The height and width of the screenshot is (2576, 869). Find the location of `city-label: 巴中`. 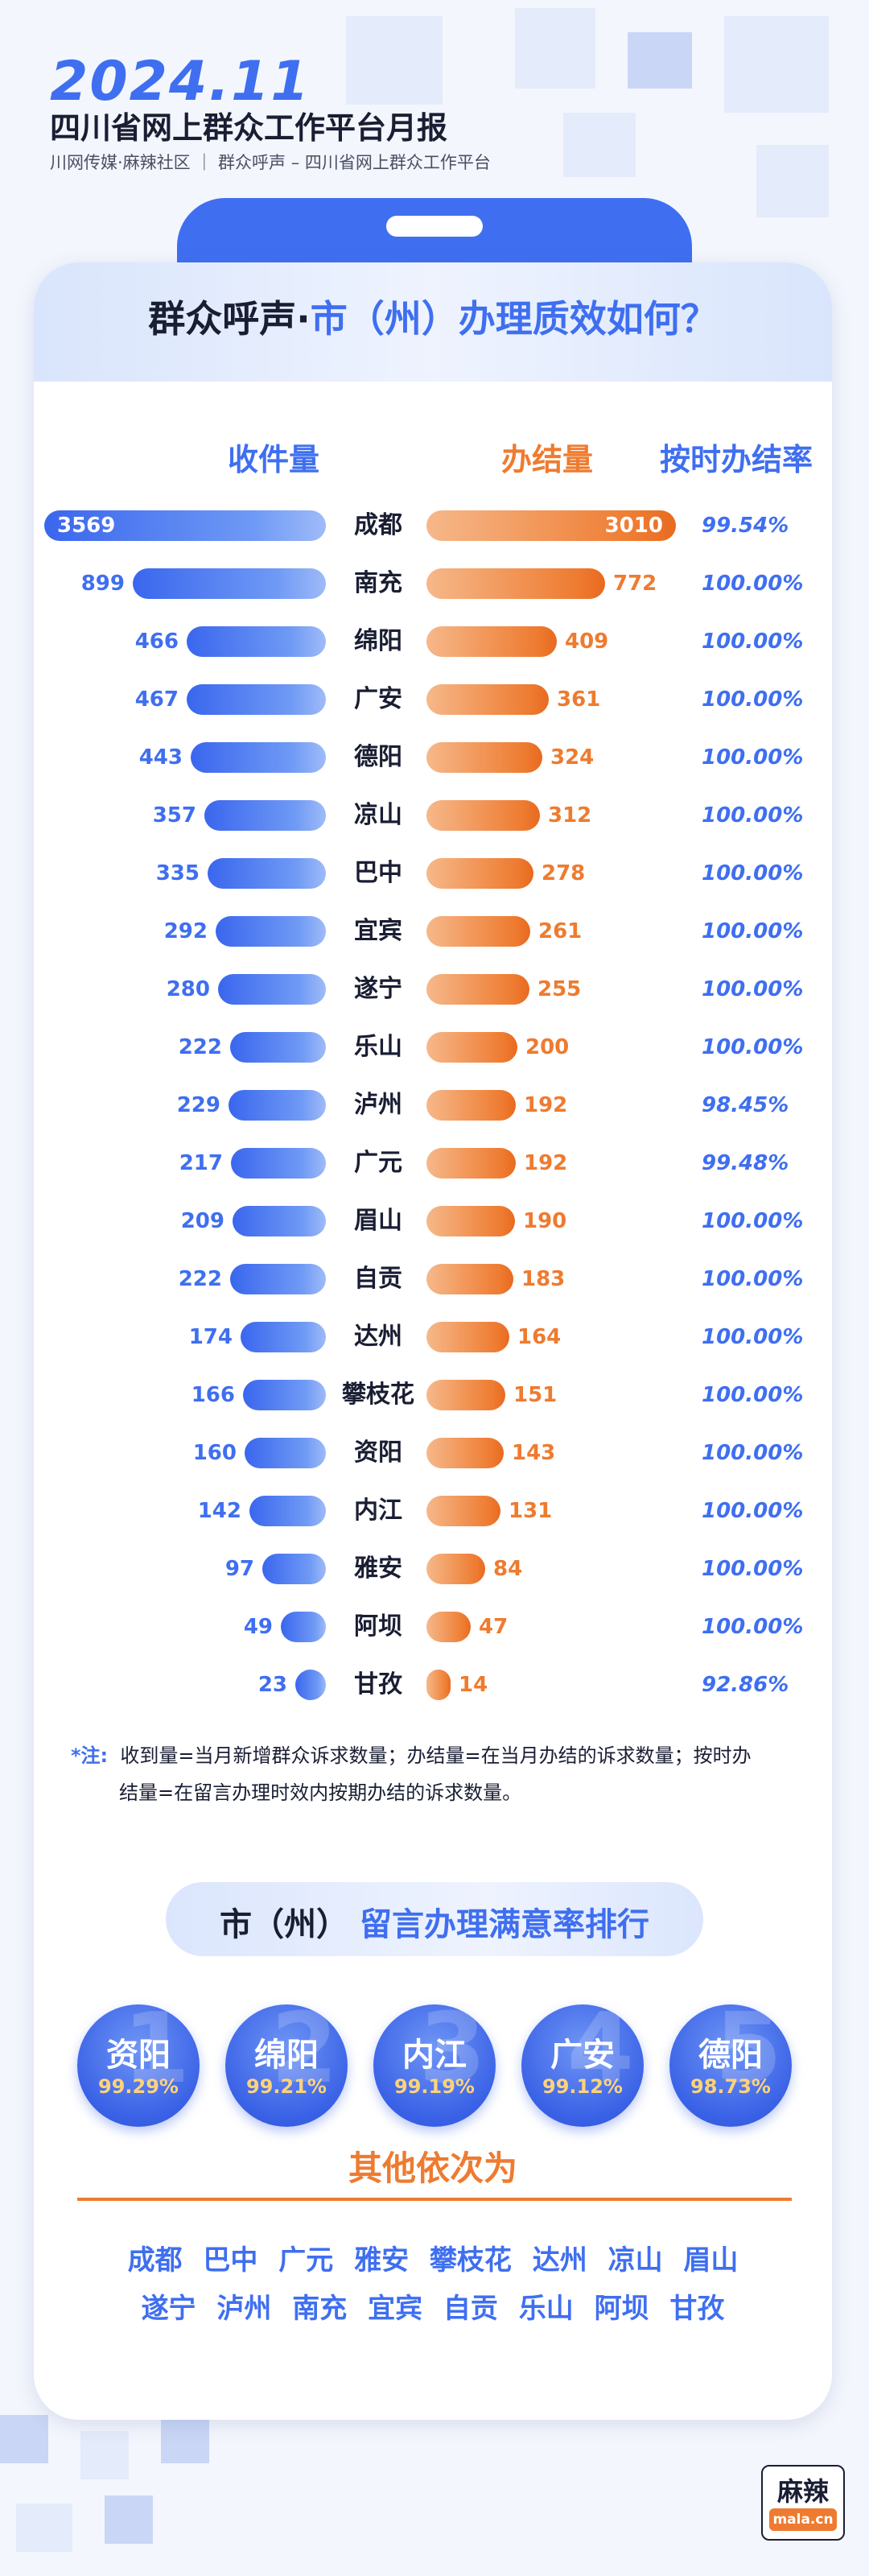

city-label: 巴中 is located at coordinates (378, 873).